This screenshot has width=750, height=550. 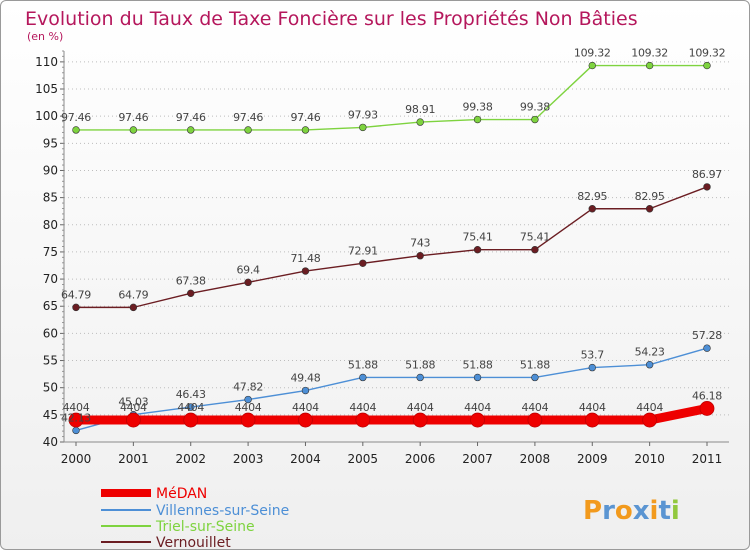 I want to click on x-tick-label: 2000, so click(x=76, y=459).